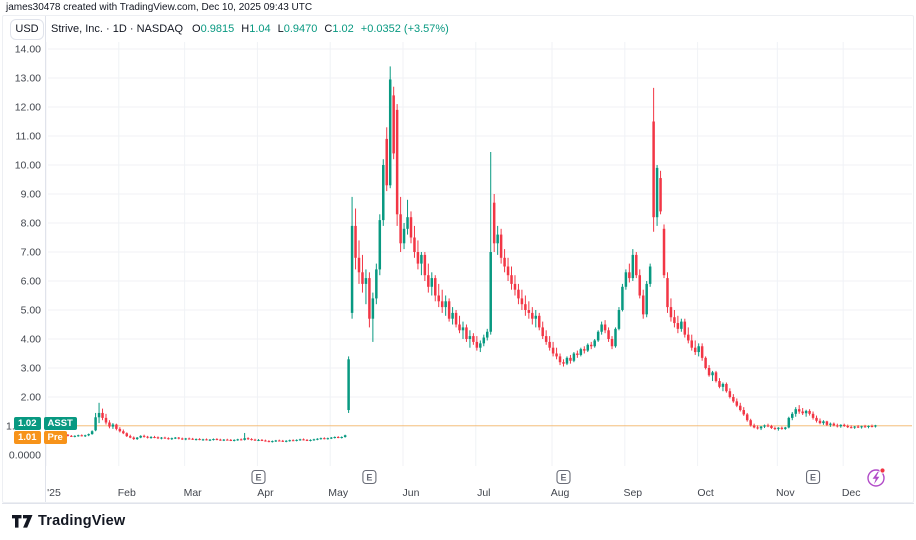 This screenshot has height=540, width=916. I want to click on ohlc-low: L0.9470, so click(298, 29).